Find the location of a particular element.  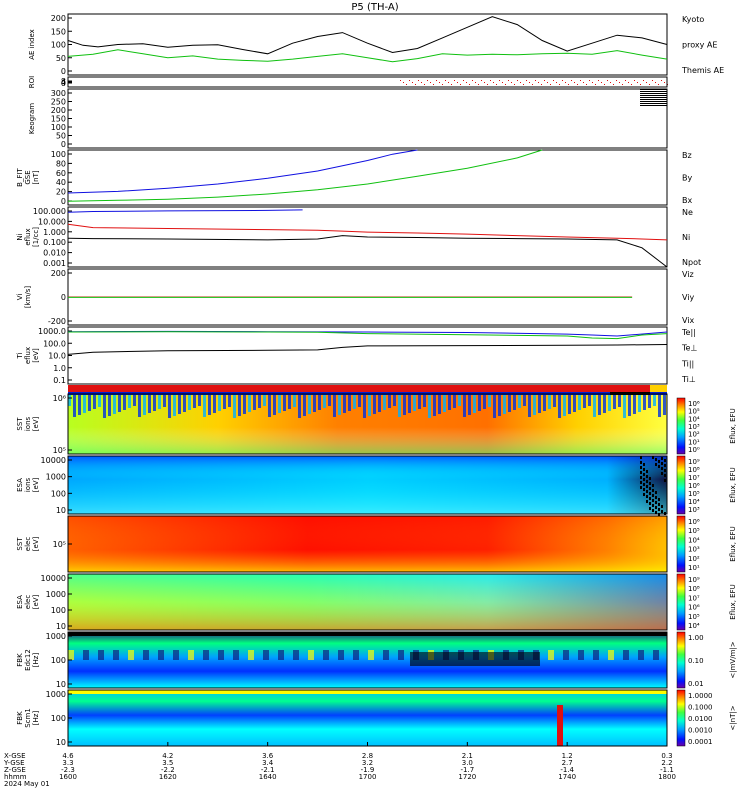

x-tick-label: -2.1 is located at coordinates (268, 770).